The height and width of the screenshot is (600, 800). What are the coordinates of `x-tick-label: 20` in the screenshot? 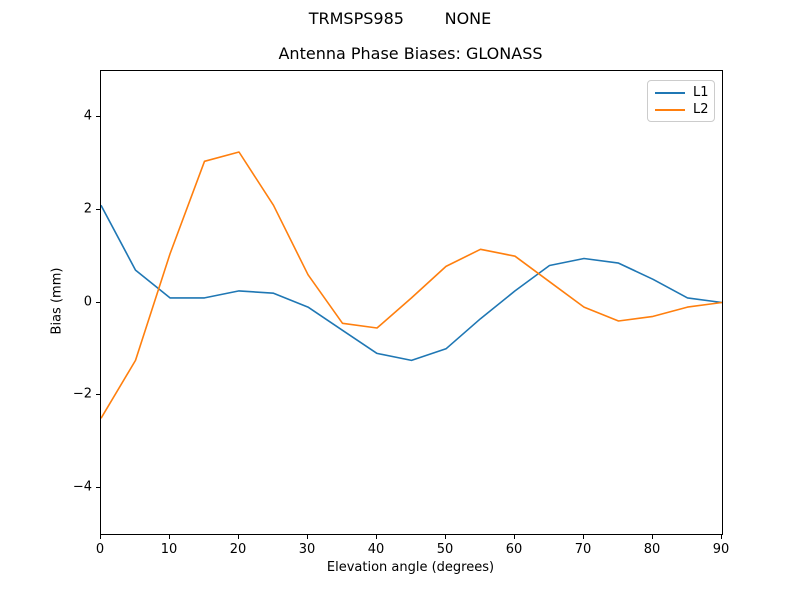 It's located at (238, 549).